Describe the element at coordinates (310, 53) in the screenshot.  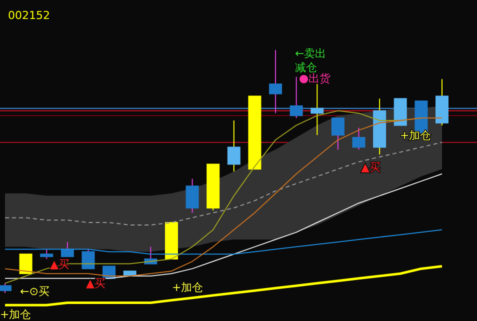
I see `annotation: ←卖出` at that location.